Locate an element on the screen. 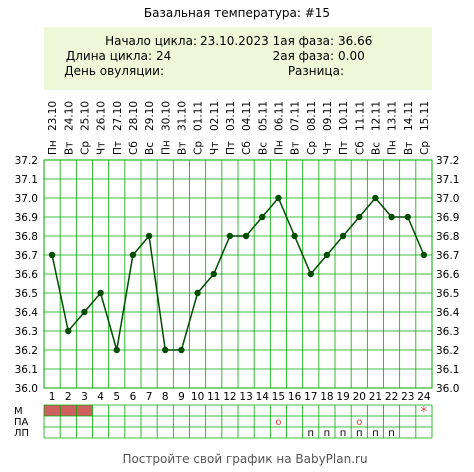 This screenshot has width=474, height=472. chart-title: Базальная температура: #15 is located at coordinates (237, 13).